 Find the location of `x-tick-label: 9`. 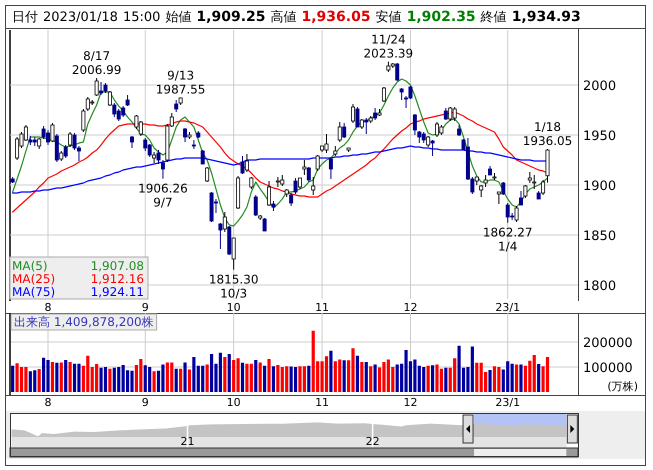

x-tick-label: 9 is located at coordinates (145, 307).